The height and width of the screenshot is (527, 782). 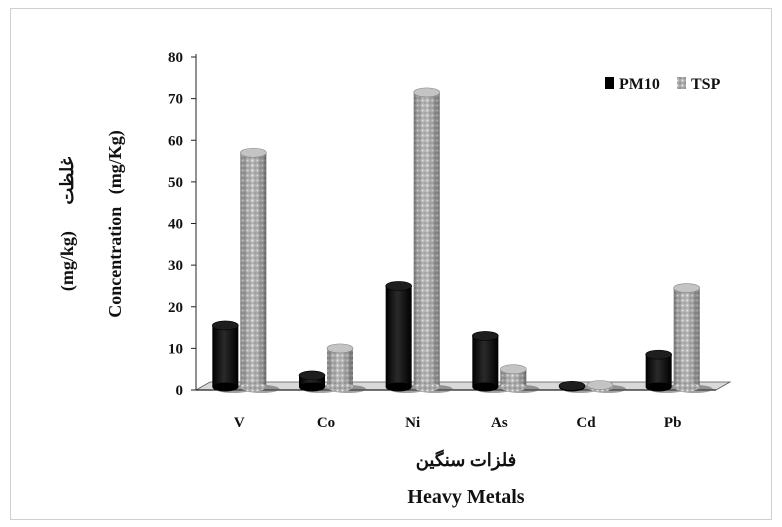 What do you see at coordinates (466, 460) in the screenshot?
I see `x-axis-label-fa: فلزات سنگین` at bounding box center [466, 460].